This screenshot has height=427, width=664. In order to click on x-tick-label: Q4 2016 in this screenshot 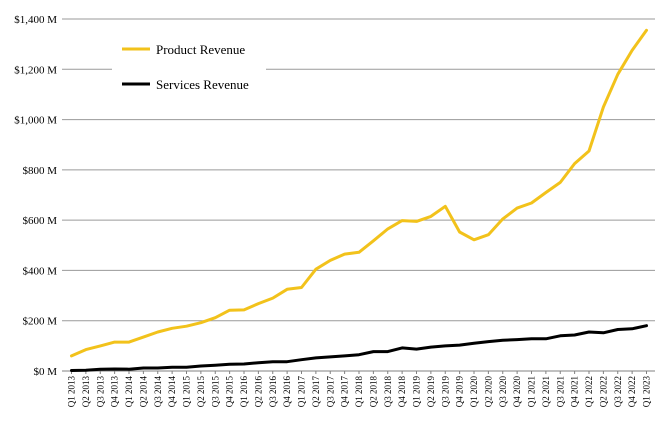, I will do `click(287, 392)`.